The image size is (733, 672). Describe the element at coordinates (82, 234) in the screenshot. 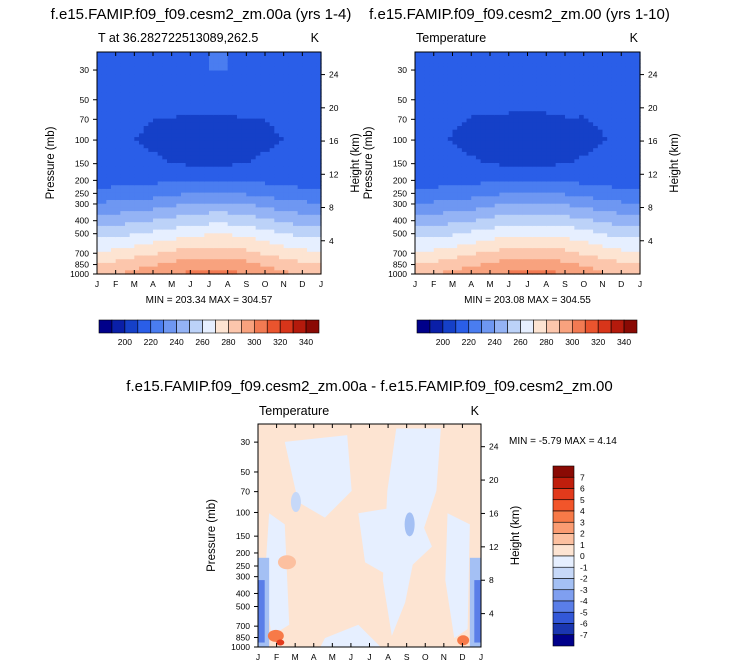

I see `y-tick-label: 500` at that location.